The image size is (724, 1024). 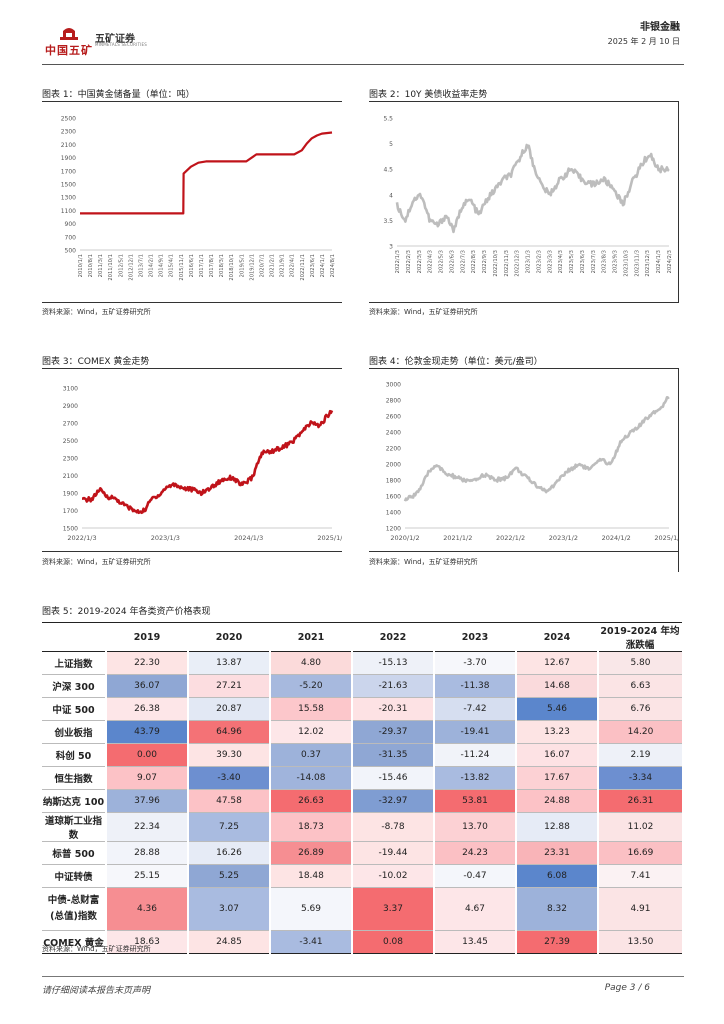 I want to click on x-tick-label: 2022/2/3, so click(x=409, y=261).